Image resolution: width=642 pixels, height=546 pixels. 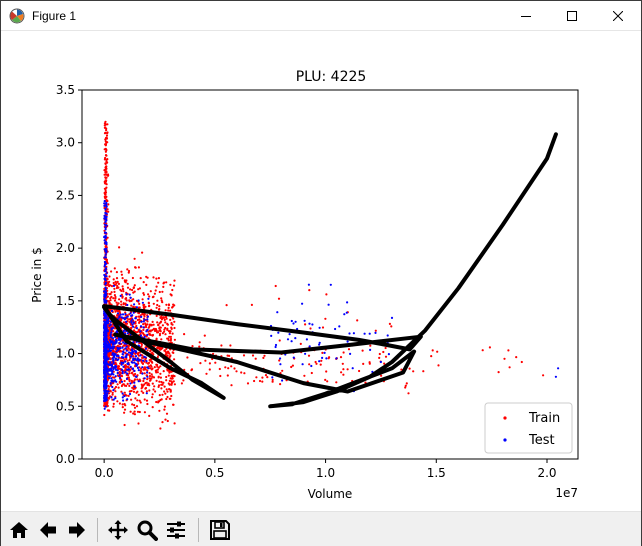 What do you see at coordinates (618, 16) in the screenshot?
I see `close-button` at bounding box center [618, 16].